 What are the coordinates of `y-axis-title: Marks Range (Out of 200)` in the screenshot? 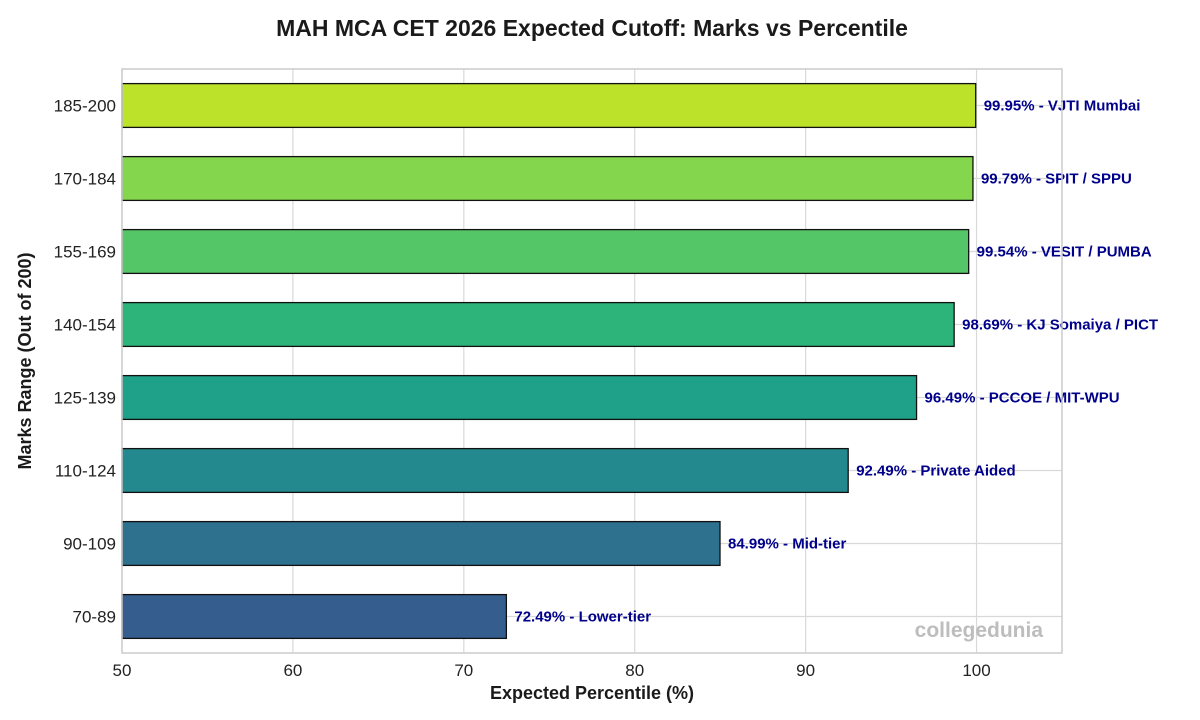 It's located at (25, 360).